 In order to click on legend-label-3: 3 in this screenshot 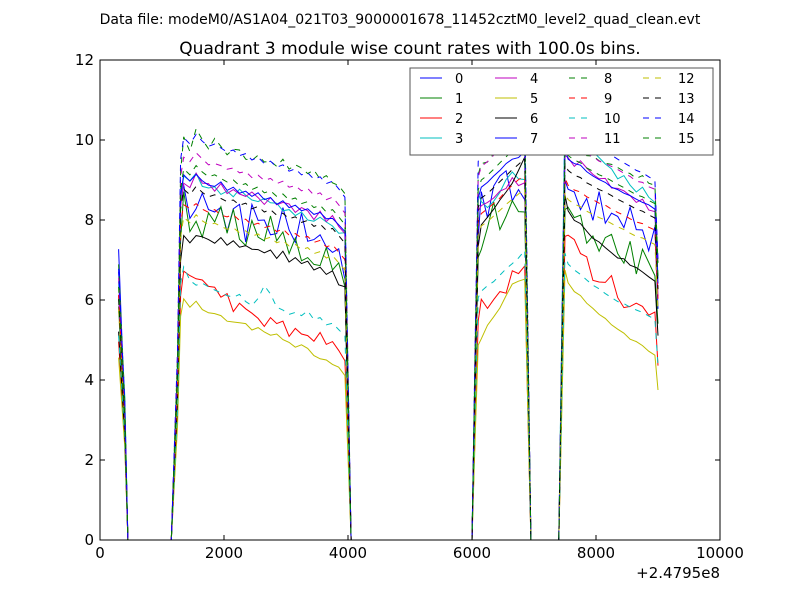, I will do `click(459, 139)`.